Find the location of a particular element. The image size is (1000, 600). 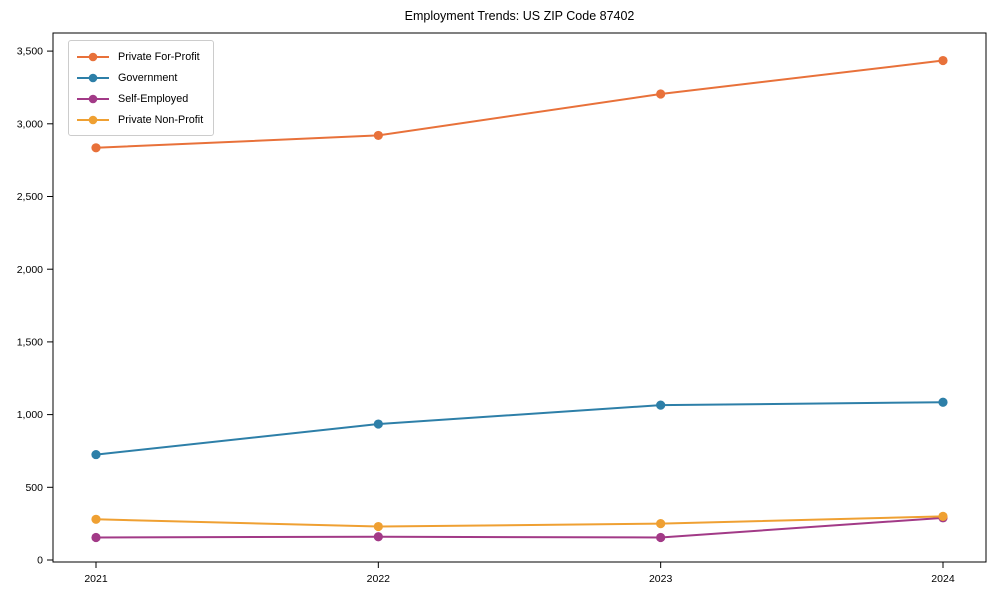

y-tick-label: 2,500 is located at coordinates (30, 197).